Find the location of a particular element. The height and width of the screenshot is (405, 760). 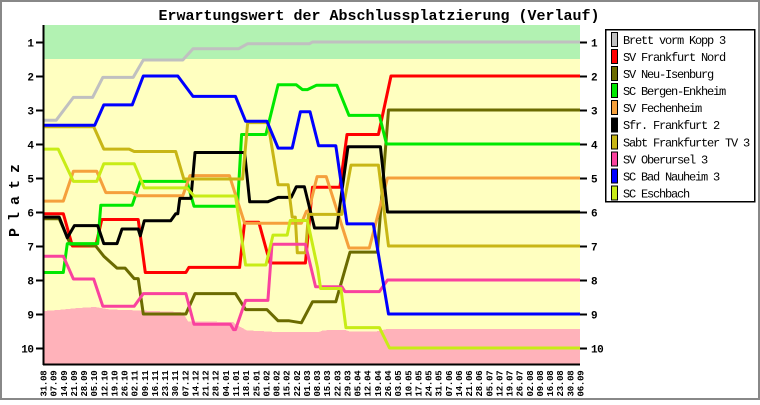

svg-text: Sfr. Frankfurt 2 is located at coordinates (671, 126).